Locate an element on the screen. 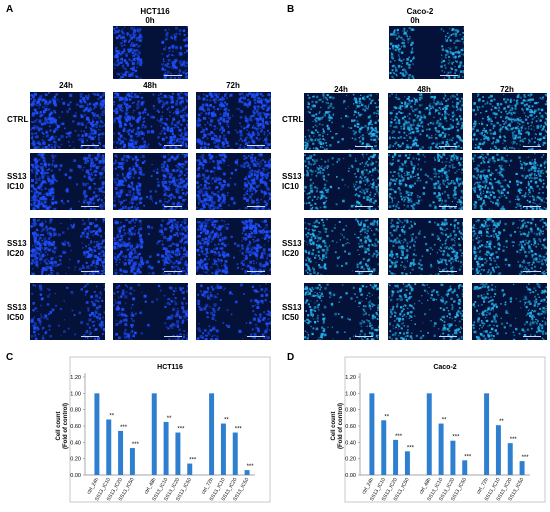 The width and height of the screenshot is (550, 512). caco2-y-tick-label: 0.80 is located at coordinates (350, 411).